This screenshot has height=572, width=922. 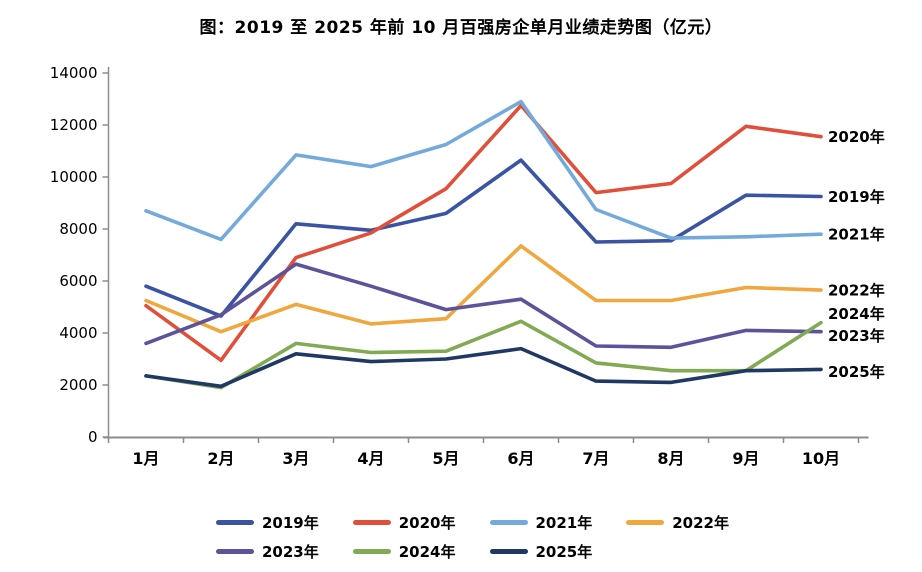 I want to click on x-axis-label: 9月, so click(x=745, y=458).